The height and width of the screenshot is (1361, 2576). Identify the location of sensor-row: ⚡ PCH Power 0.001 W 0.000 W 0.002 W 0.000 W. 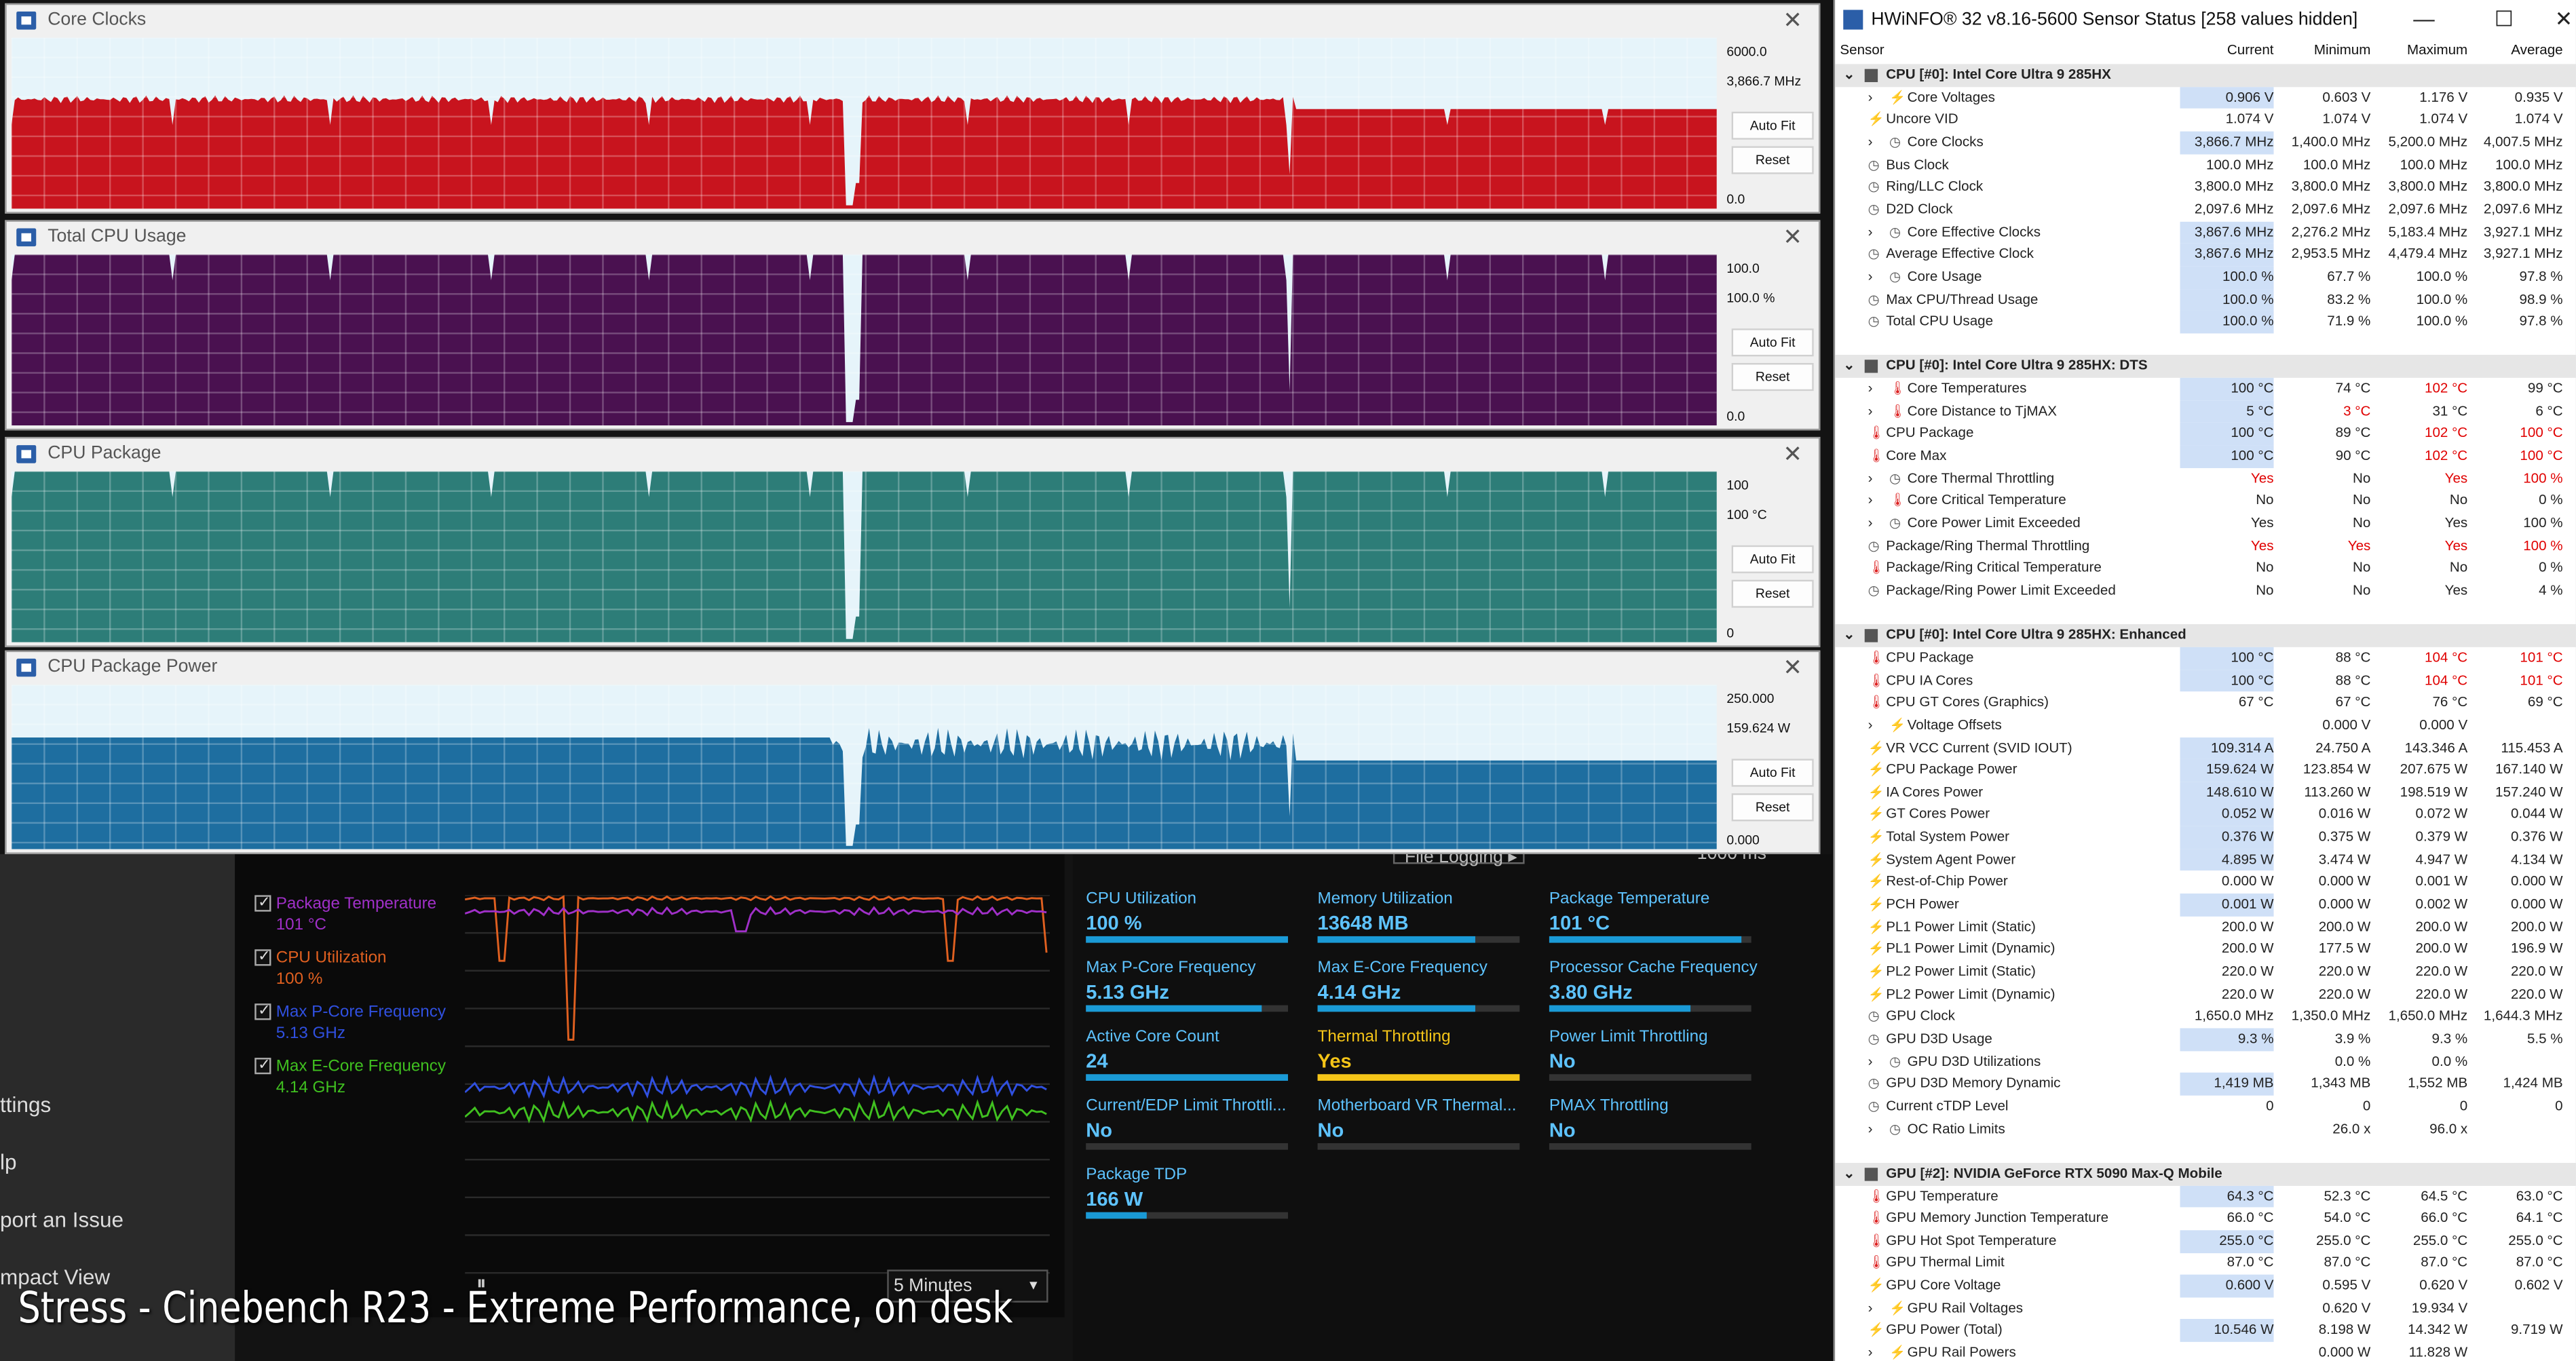
(2205, 905).